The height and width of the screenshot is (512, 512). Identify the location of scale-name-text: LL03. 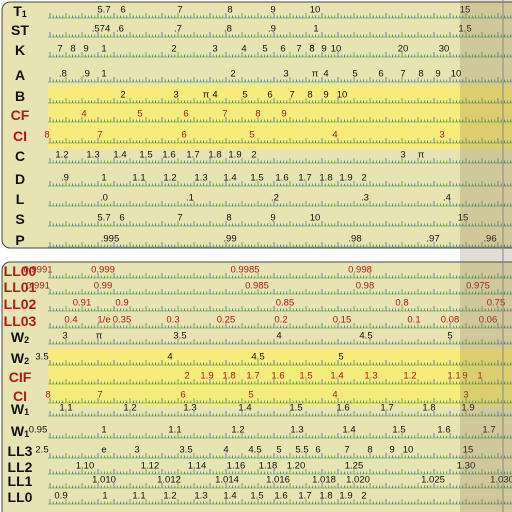
(20, 321).